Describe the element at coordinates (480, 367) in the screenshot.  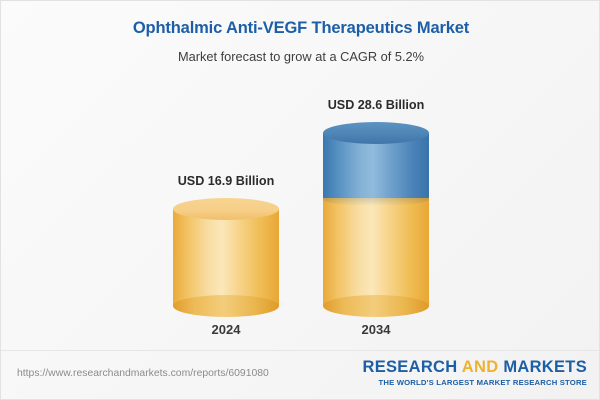
I see `brand-and-text: AND` at that location.